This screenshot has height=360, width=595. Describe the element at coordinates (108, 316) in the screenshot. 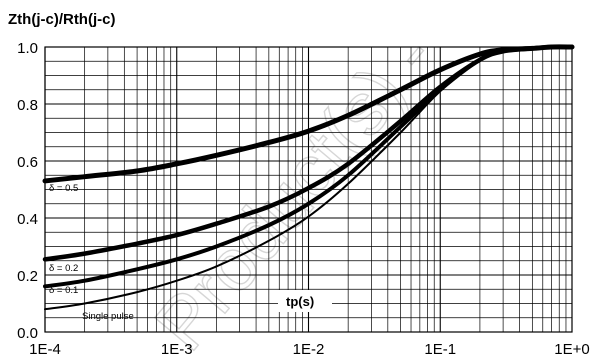

I see `series-annotation: Single pulse` at that location.